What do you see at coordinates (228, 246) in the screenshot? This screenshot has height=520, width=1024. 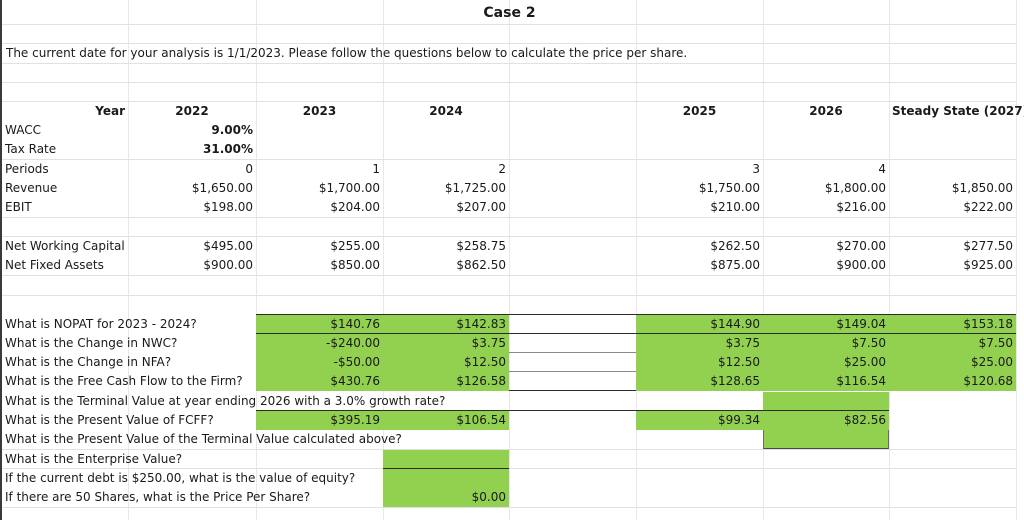 I see `nwc-2022: $495.00` at bounding box center [228, 246].